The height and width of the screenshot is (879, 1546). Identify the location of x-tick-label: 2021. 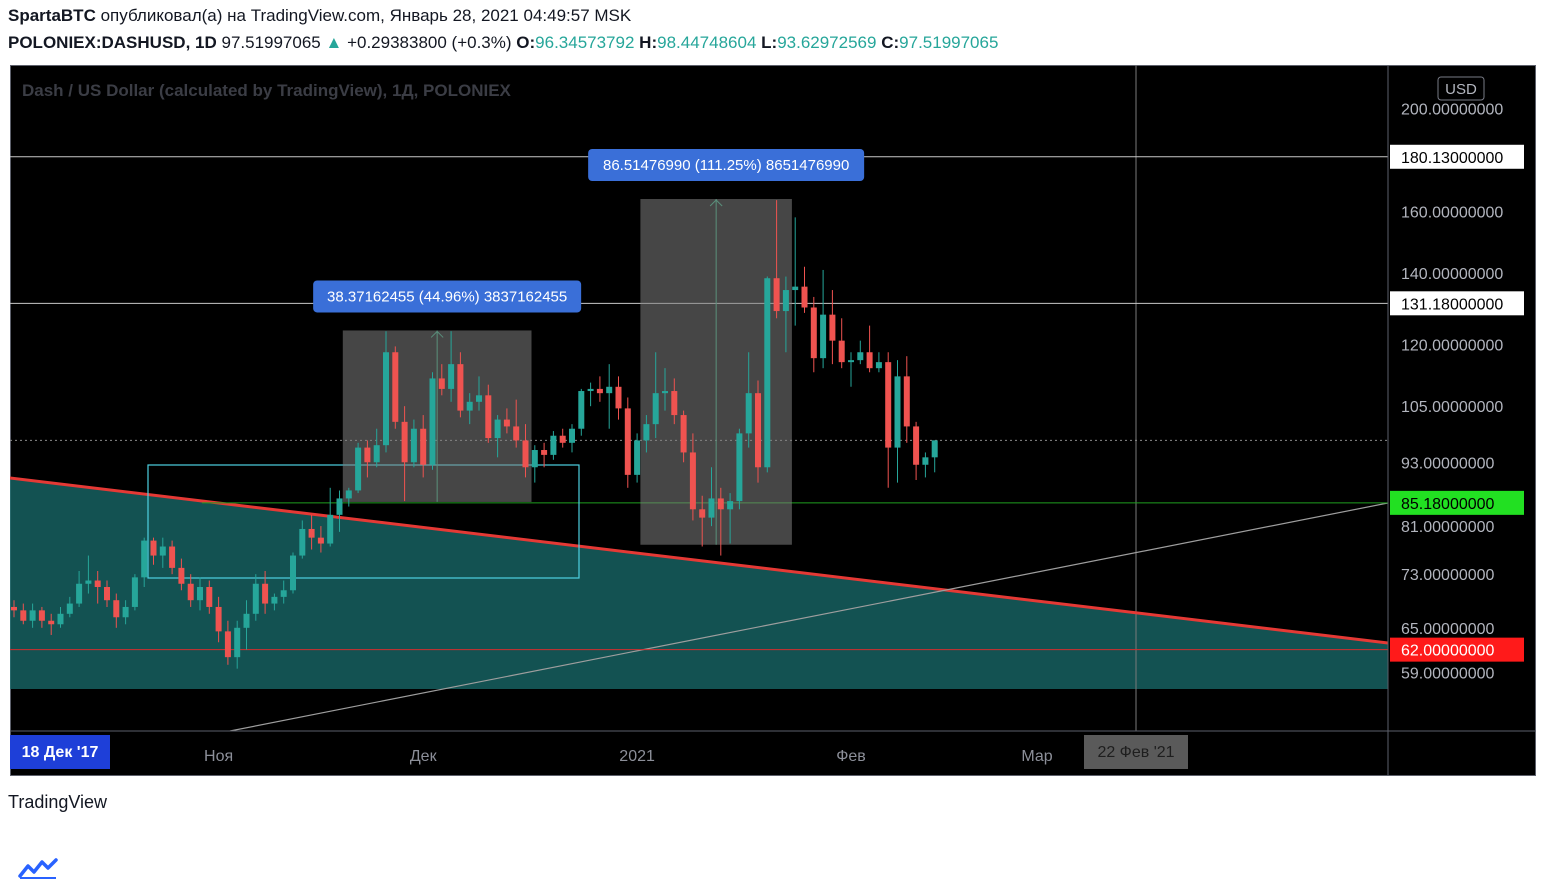
(637, 756).